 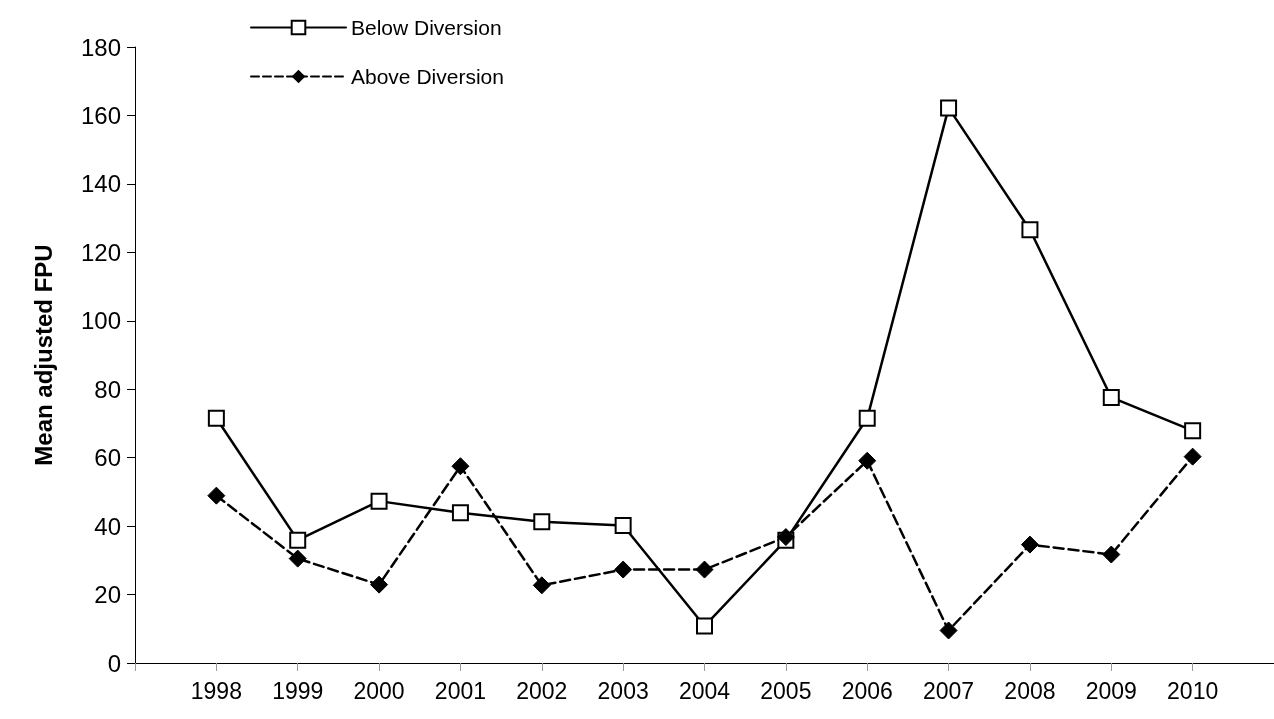 I want to click on x-tick-label: 2010, so click(x=1193, y=690).